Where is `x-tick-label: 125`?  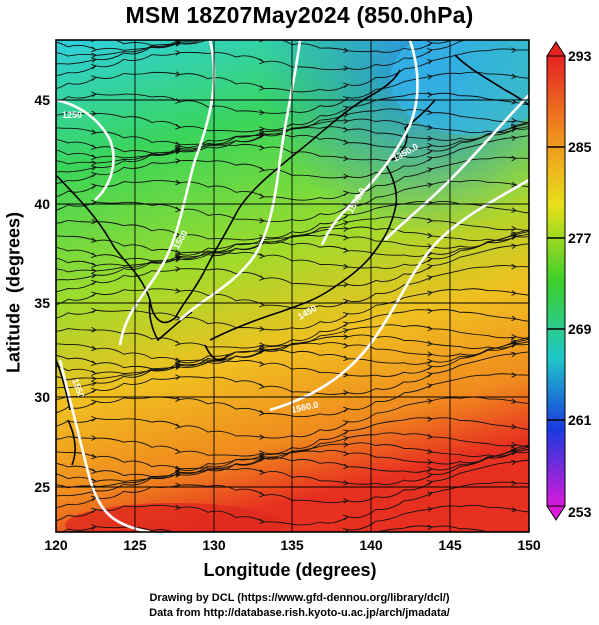 x-tick-label: 125 is located at coordinates (135, 545).